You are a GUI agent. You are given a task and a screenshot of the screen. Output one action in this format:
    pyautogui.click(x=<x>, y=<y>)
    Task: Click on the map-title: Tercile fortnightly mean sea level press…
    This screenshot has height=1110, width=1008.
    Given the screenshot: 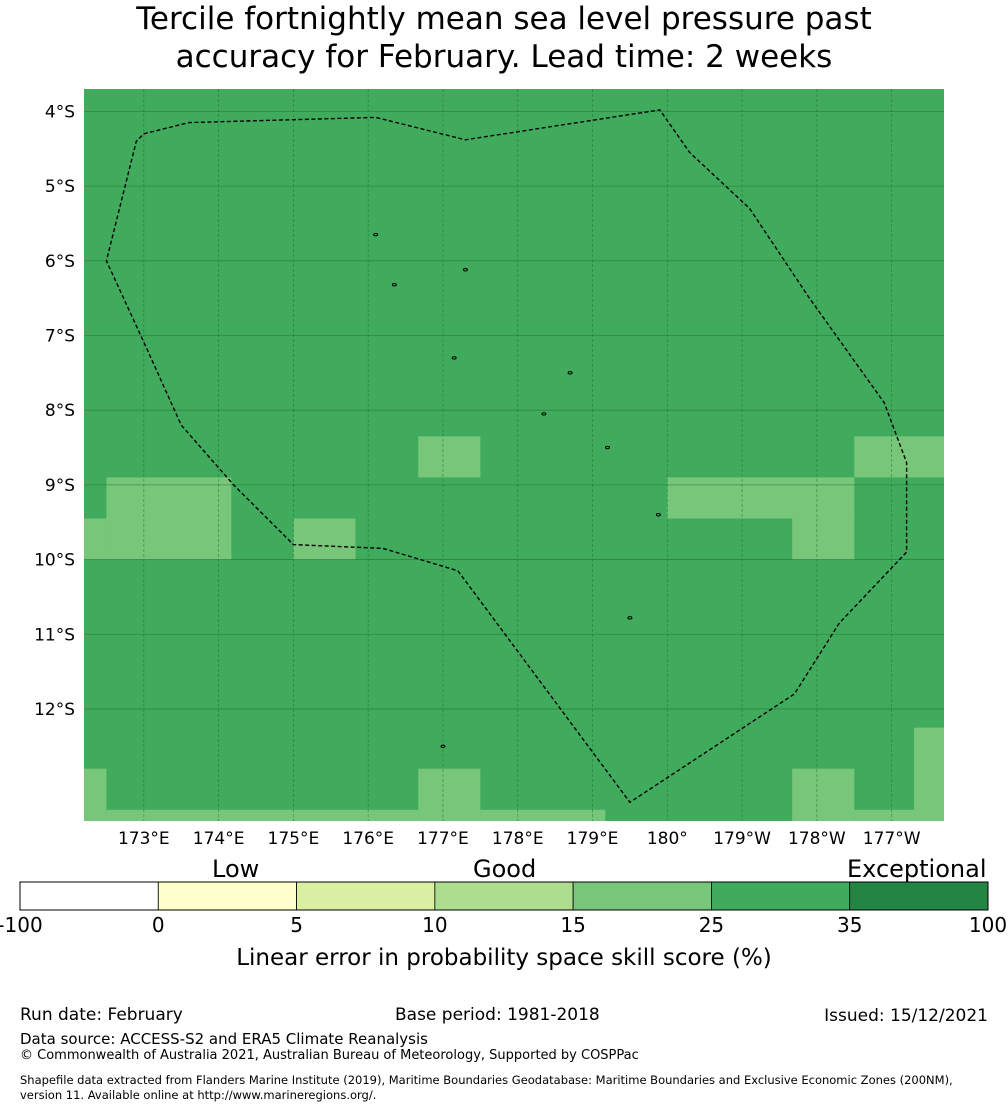 What is the action you would take?
    pyautogui.click(x=504, y=38)
    